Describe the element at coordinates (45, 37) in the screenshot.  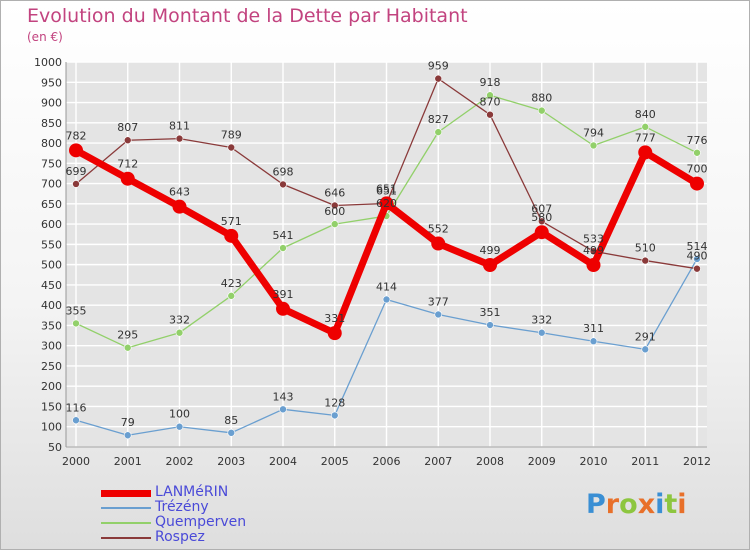
I see `chart-subtitle: (en €)` at that location.